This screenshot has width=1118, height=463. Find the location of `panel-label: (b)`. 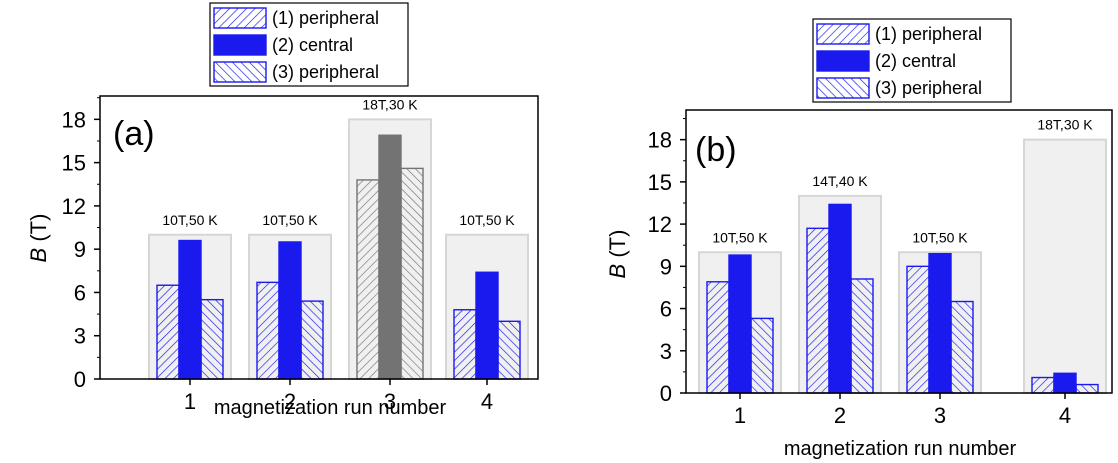

panel-label: (b) is located at coordinates (716, 150).